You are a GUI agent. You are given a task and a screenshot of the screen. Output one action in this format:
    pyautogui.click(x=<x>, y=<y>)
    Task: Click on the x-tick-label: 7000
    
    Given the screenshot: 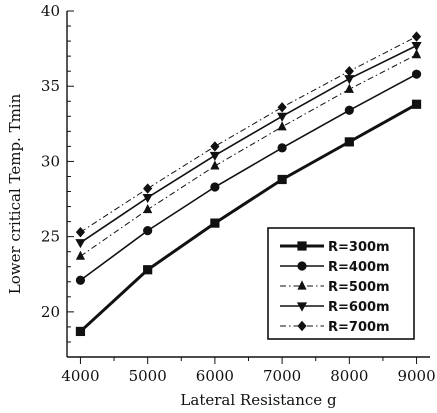 What is the action you would take?
    pyautogui.click(x=282, y=376)
    